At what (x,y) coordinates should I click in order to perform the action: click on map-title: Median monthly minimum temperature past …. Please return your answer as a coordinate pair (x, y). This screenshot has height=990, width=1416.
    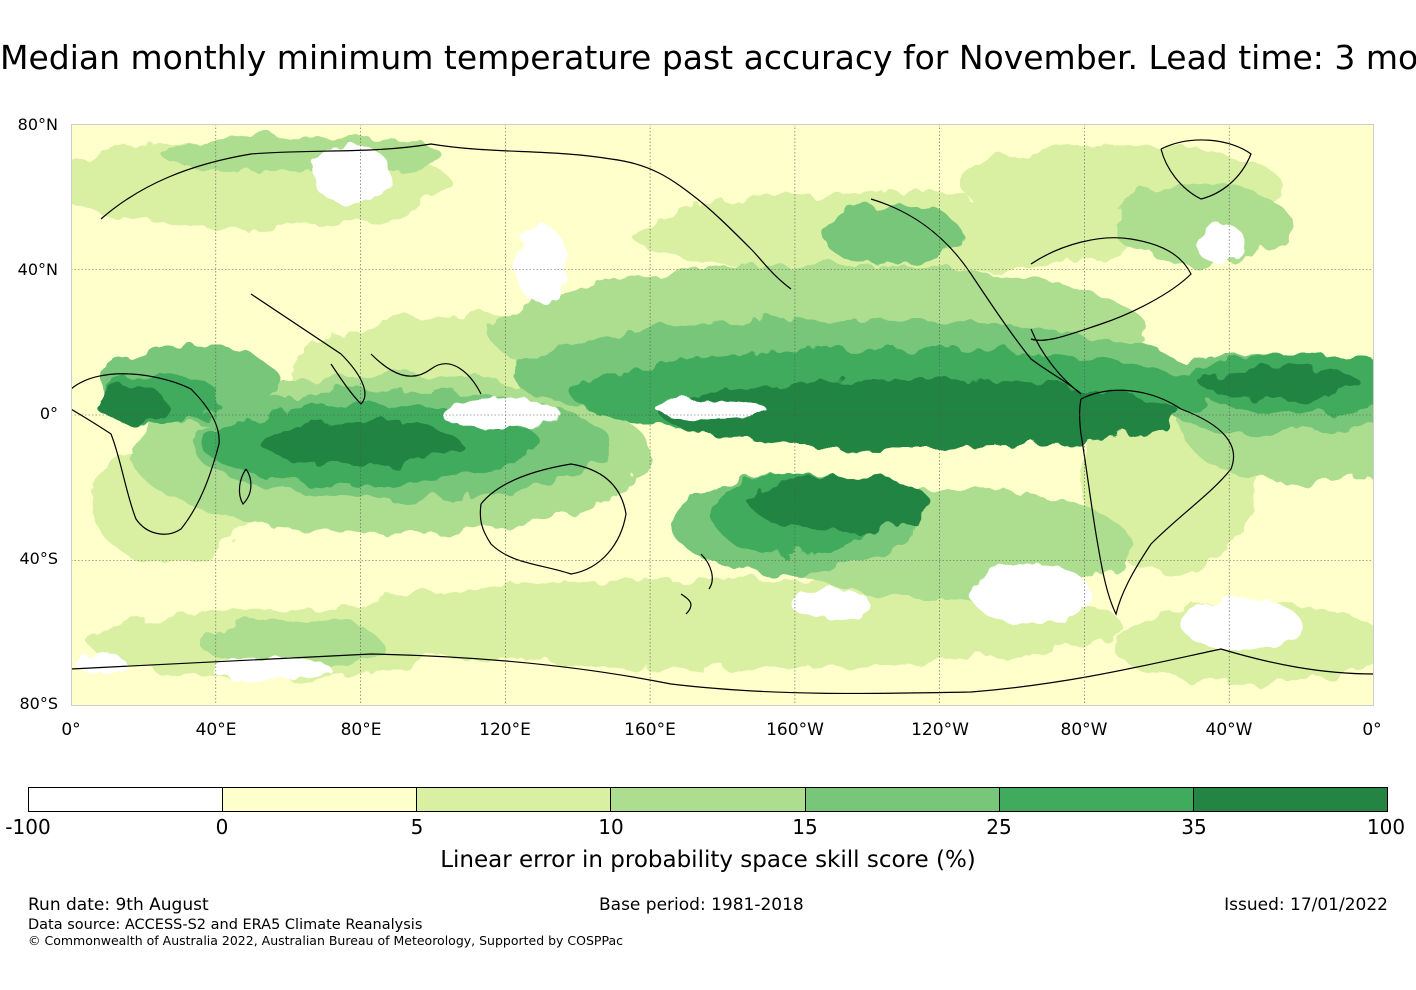
    Looking at the image, I should click on (708, 57).